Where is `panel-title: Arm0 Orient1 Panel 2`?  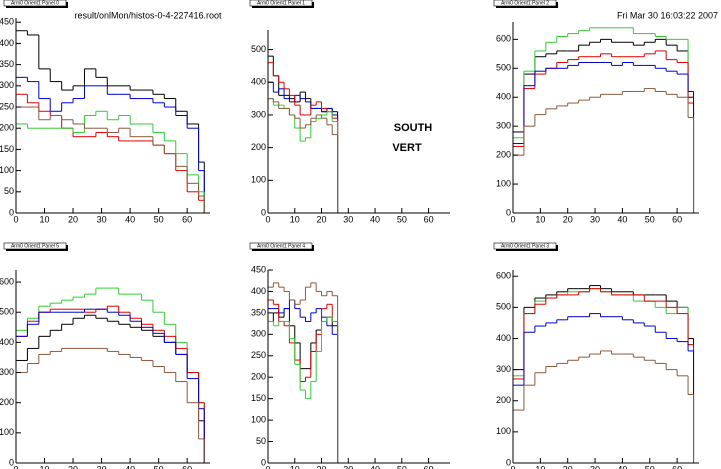
panel-title: Arm0 Orient1 Panel 2 is located at coordinates (525, 4).